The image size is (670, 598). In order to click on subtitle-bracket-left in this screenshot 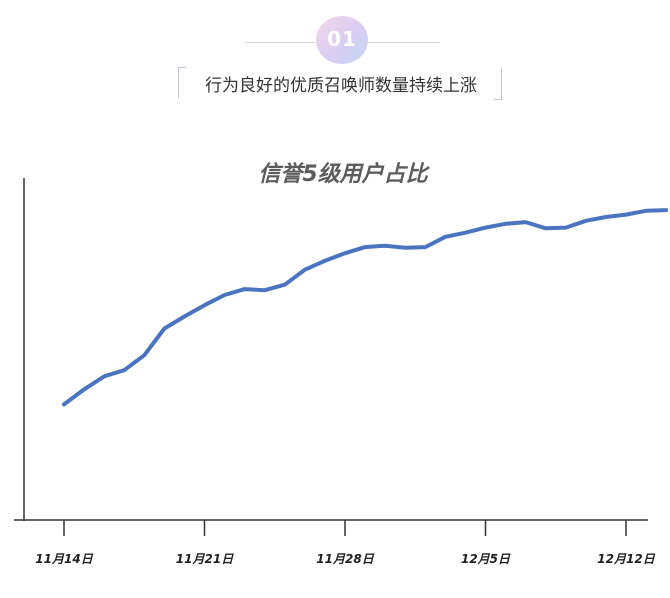, I will do `click(182, 82)`.